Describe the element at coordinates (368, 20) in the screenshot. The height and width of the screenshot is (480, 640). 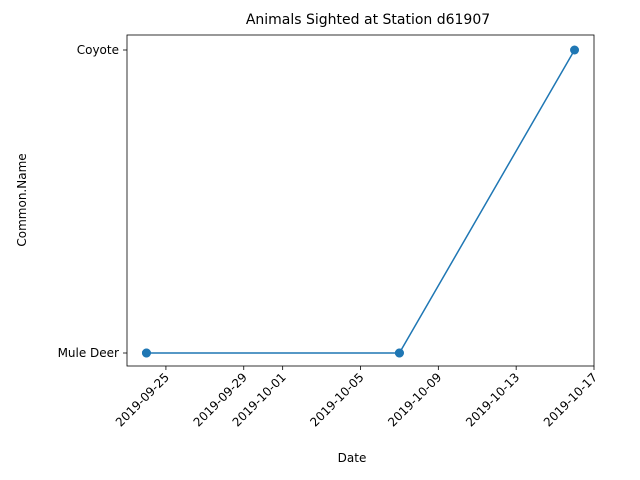
I see `chart-title: Animals Sighted at Station d61907` at that location.